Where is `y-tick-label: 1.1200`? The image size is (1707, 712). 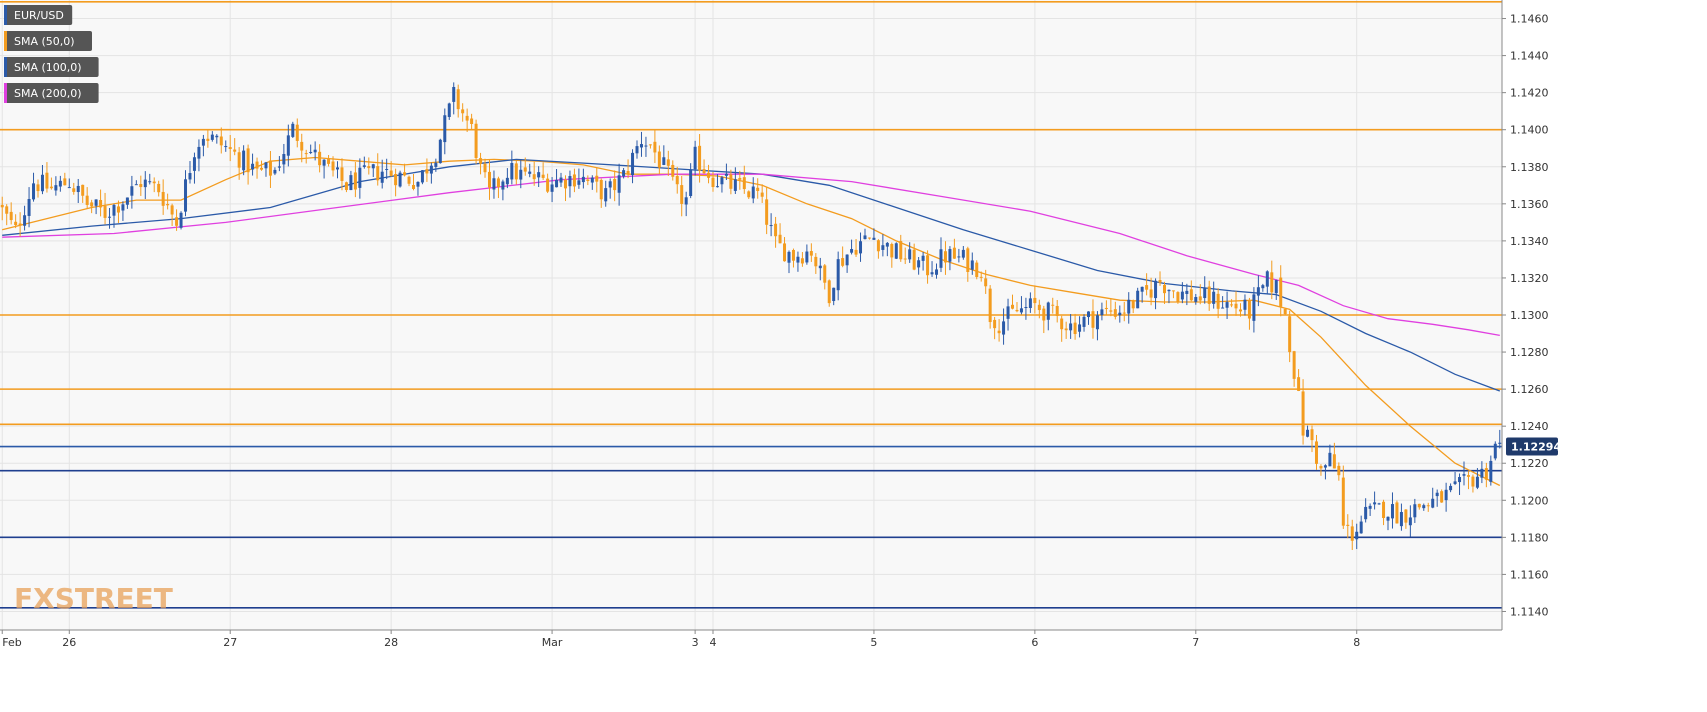 y-tick-label: 1.1200 is located at coordinates (1529, 500).